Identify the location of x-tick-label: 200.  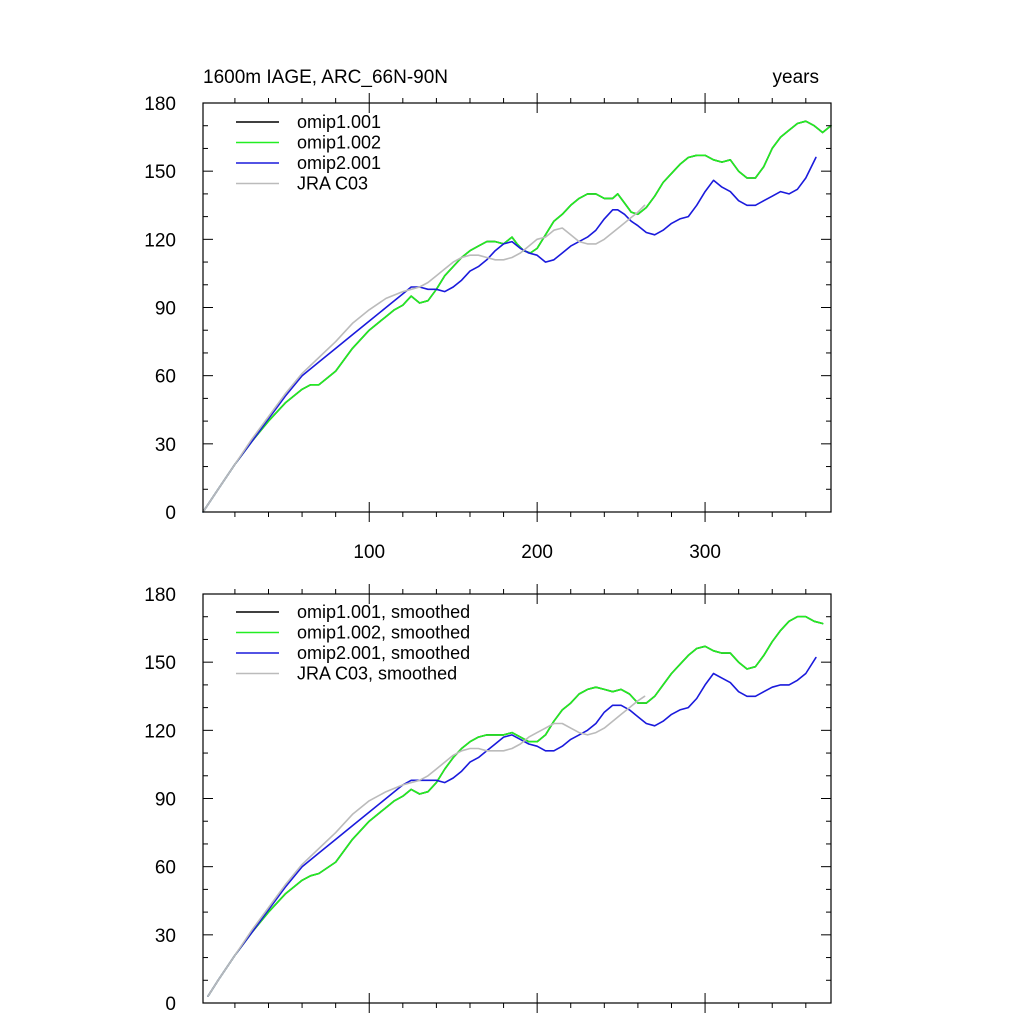
(537, 552).